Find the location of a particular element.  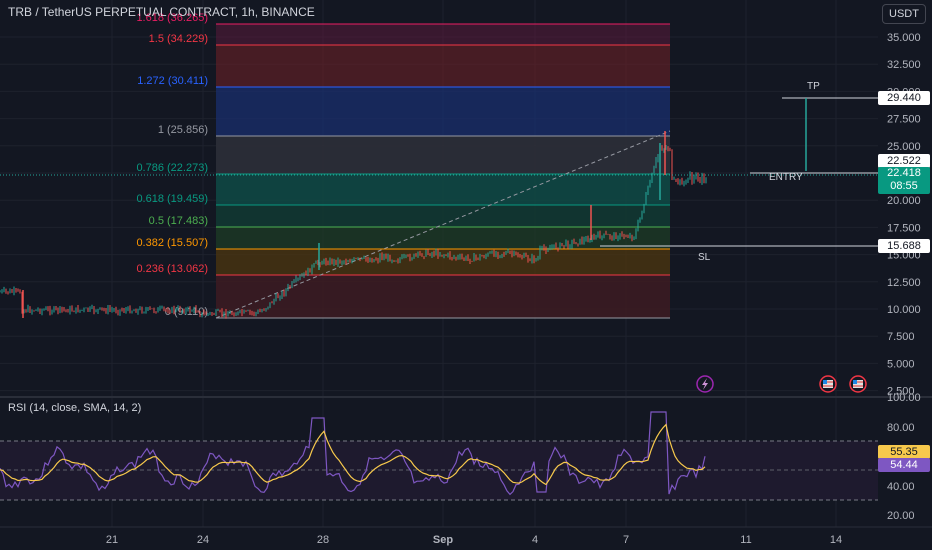

rsi-axis-20: 20.00 is located at coordinates (901, 516).